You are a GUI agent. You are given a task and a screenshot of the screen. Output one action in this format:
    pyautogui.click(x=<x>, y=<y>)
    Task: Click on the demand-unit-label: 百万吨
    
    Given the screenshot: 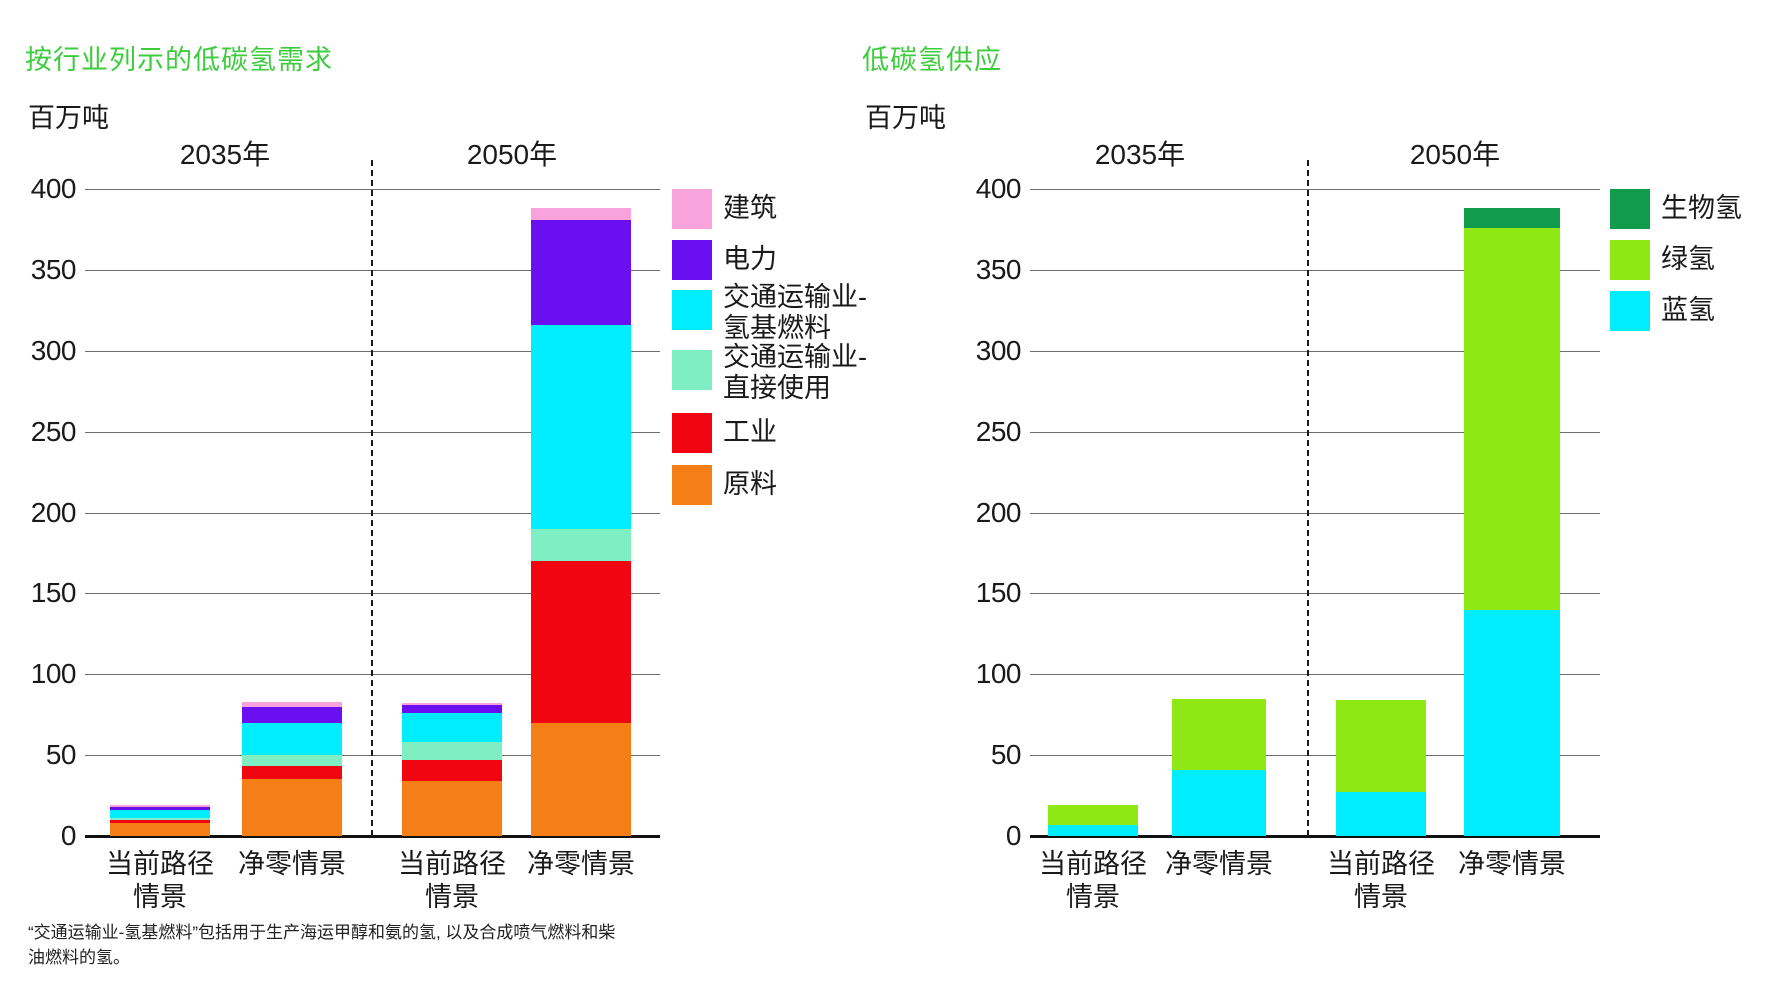 What is the action you would take?
    pyautogui.click(x=68, y=118)
    